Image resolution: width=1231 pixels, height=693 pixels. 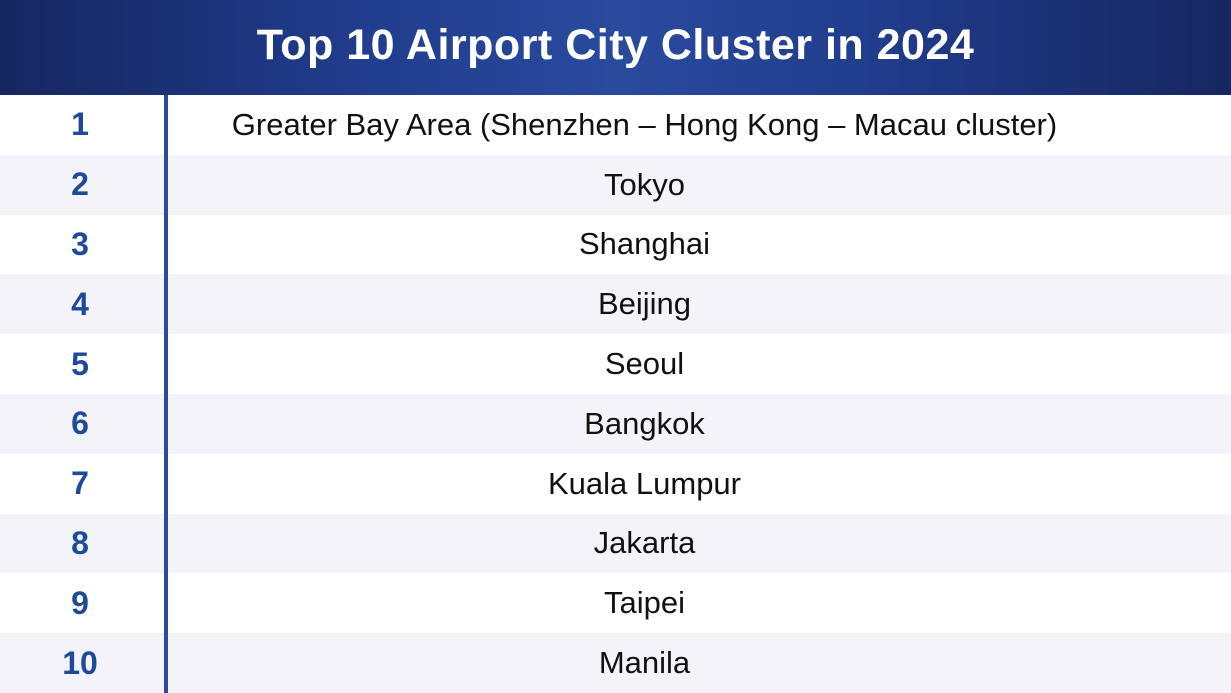 I want to click on chart-title: Top 10 Airport City Cluster in 2024, so click(x=615, y=45).